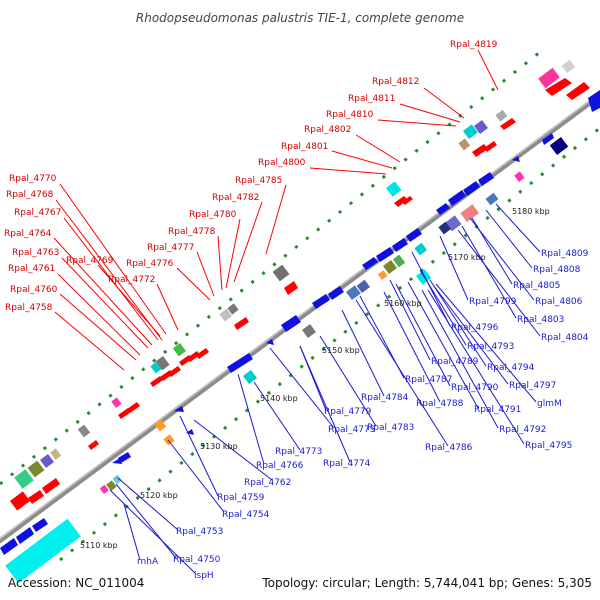 Image resolution: width=600 pixels, height=600 pixels. I want to click on gene-label: Rpal_4762, so click(267, 483).